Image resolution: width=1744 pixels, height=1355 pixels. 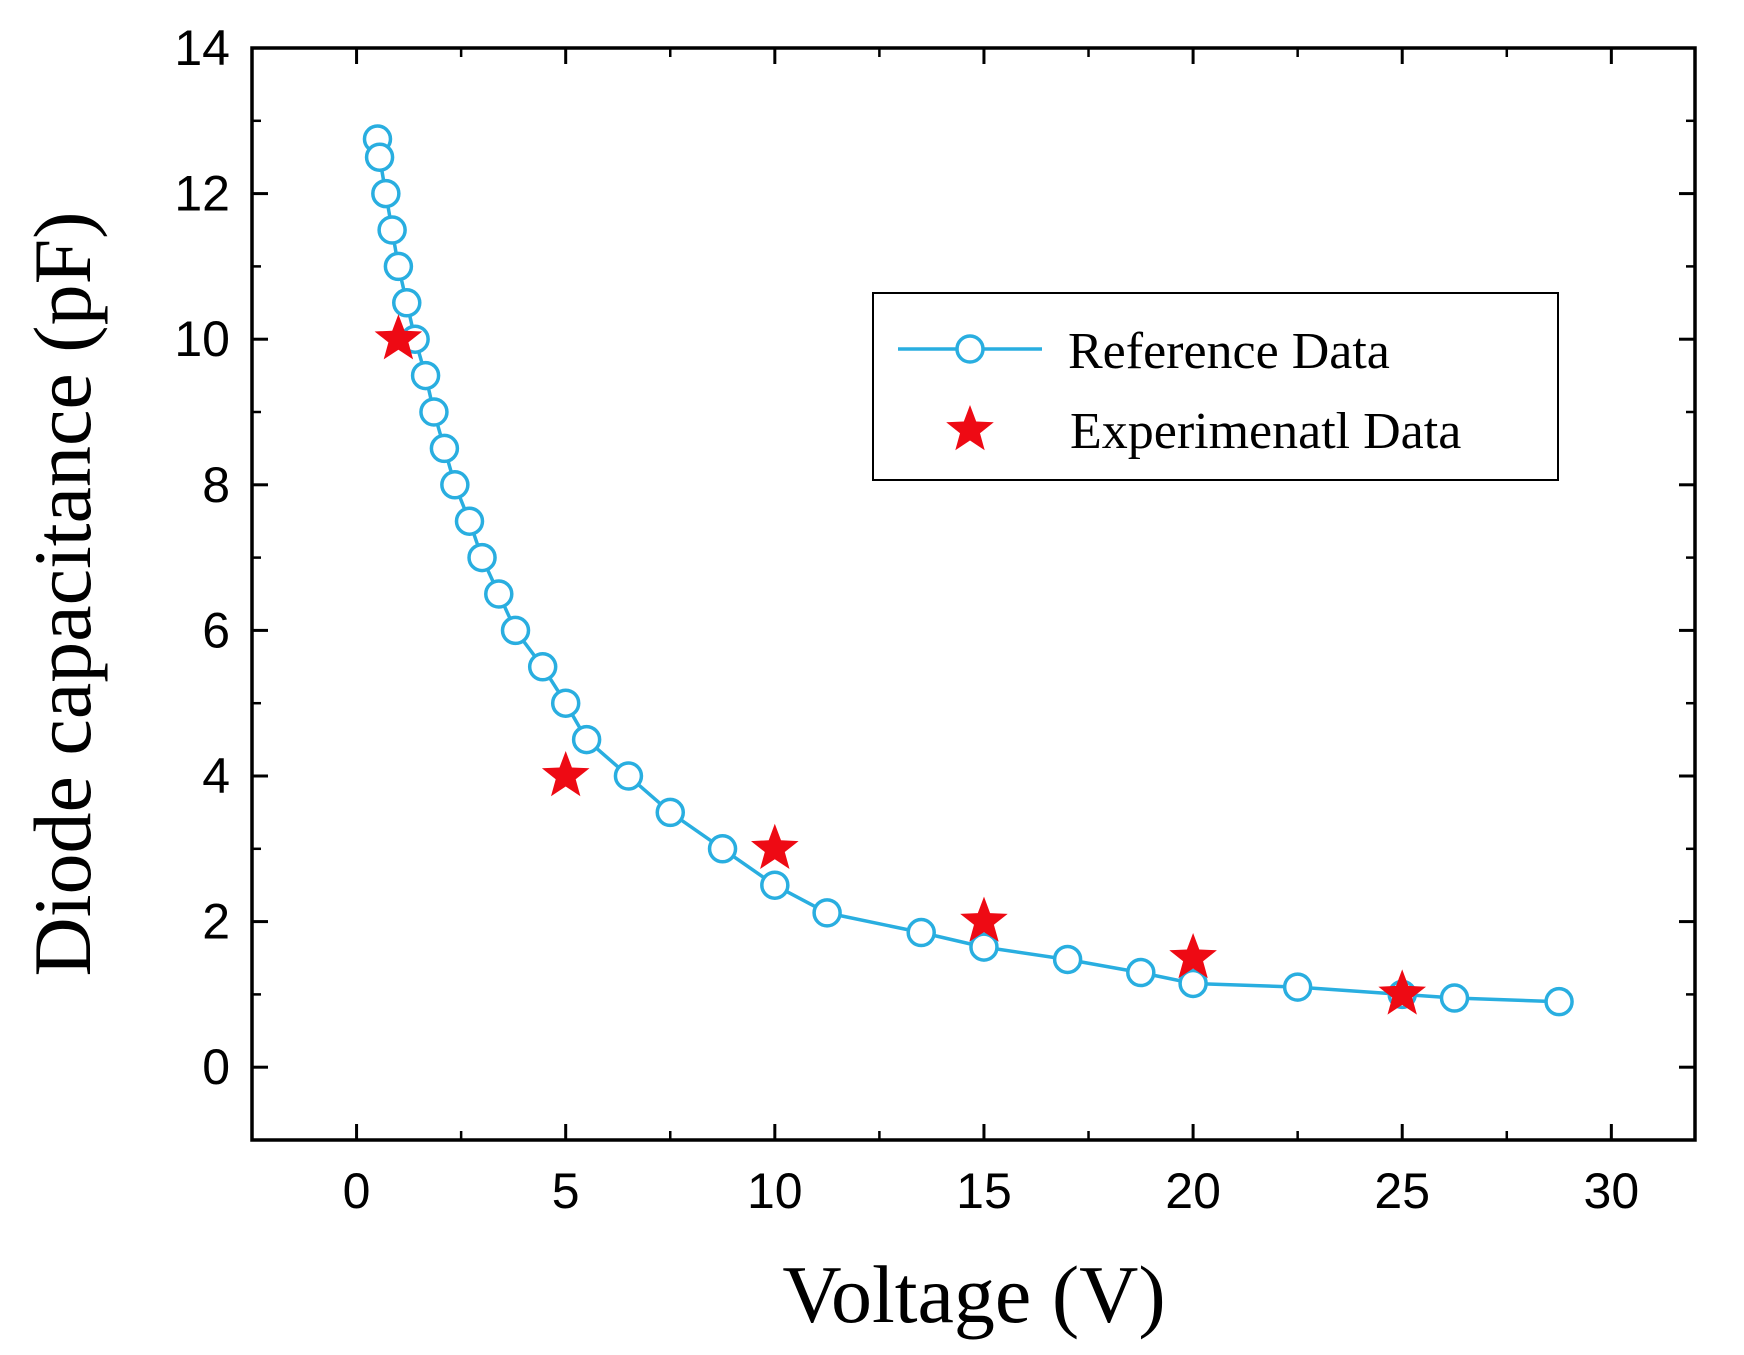 I want to click on x-axis-title: Voltage (V), so click(x=973, y=1294).